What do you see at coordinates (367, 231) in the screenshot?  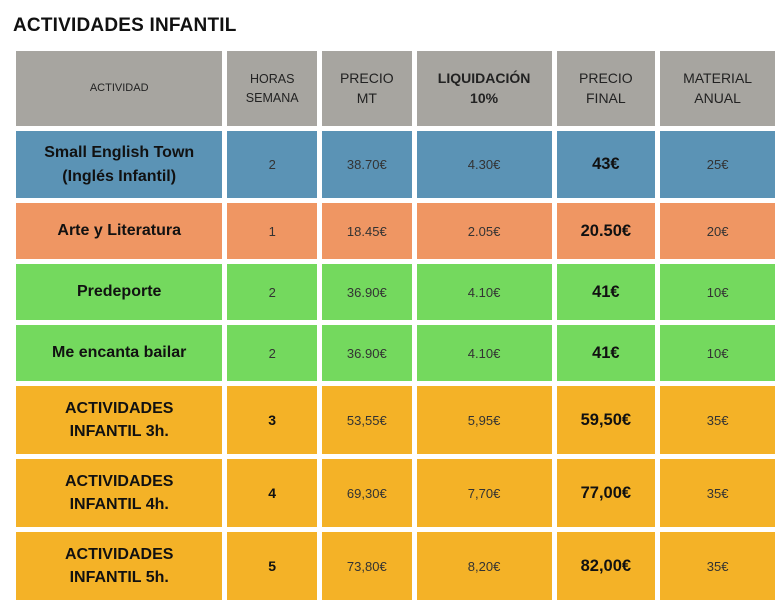 I see `precio-mt-cell: 18.45€` at bounding box center [367, 231].